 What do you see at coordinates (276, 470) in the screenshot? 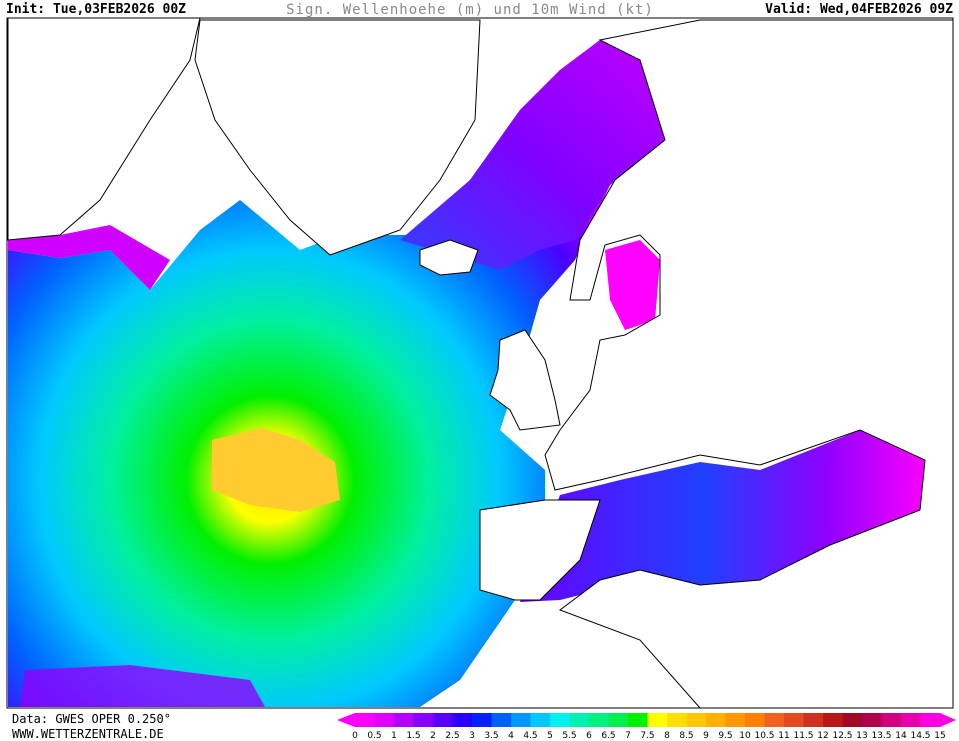
I see `wave-maximum` at bounding box center [276, 470].